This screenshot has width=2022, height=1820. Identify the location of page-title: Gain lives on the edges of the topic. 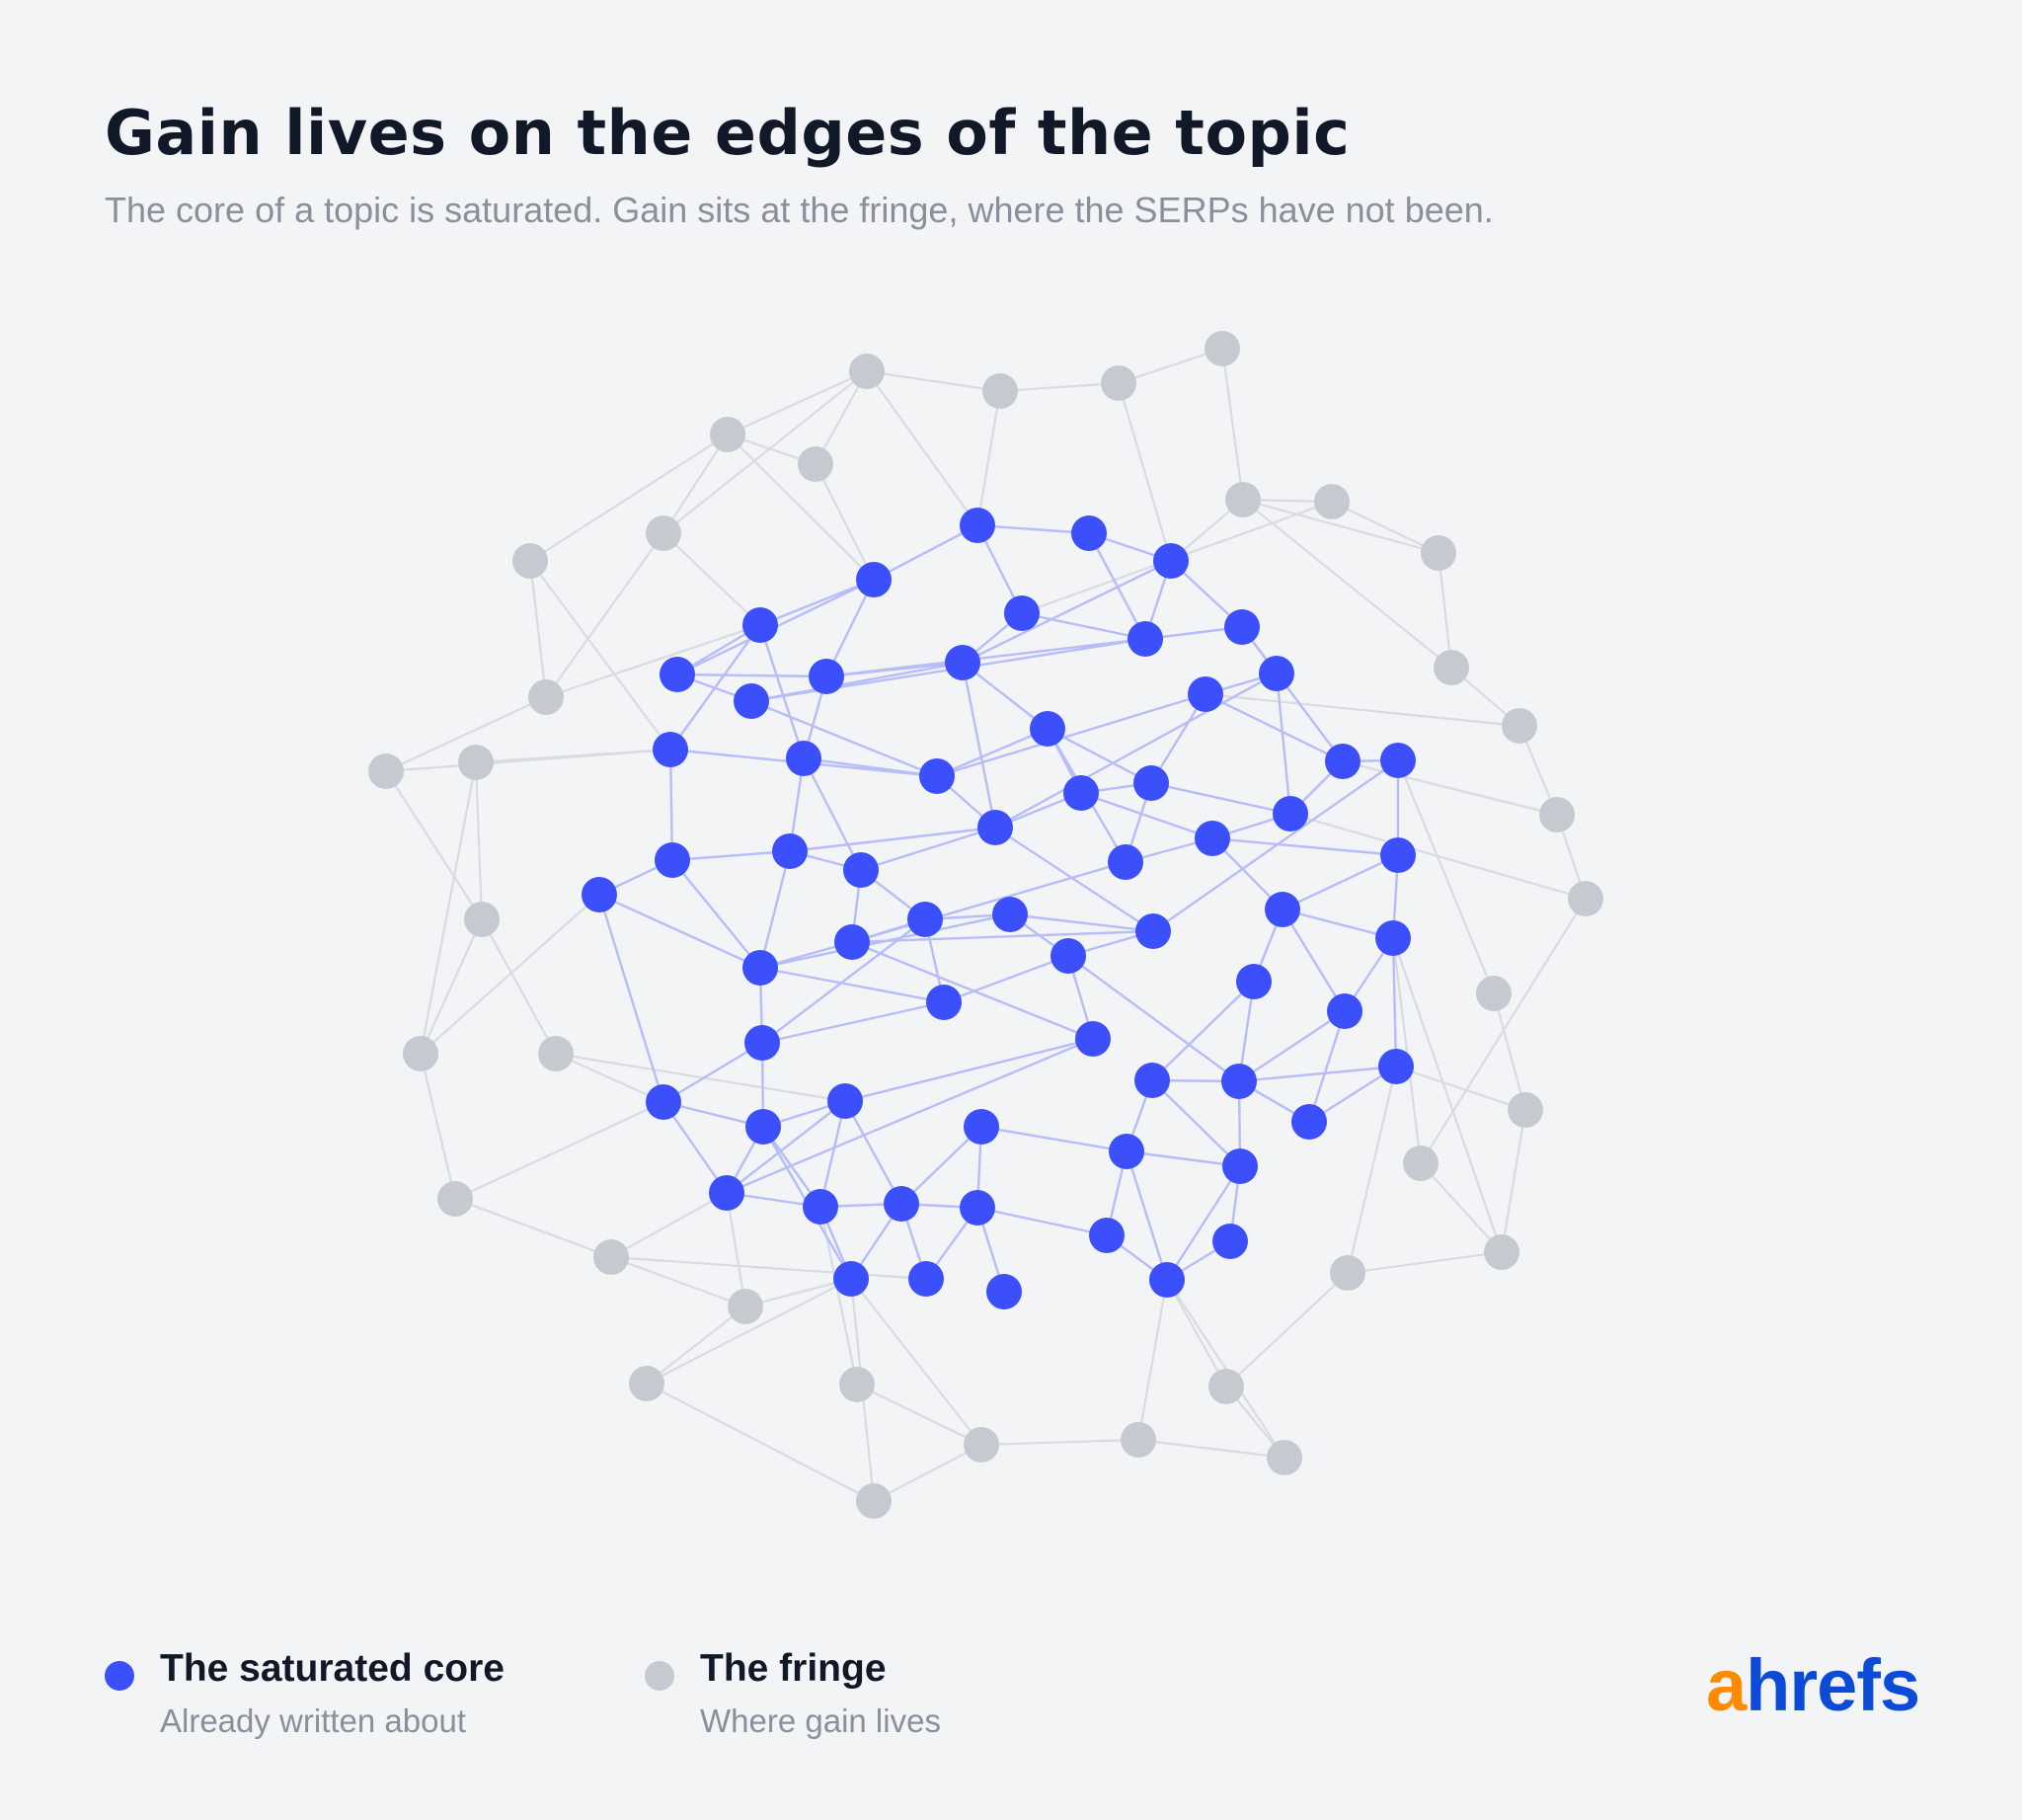
(728, 133).